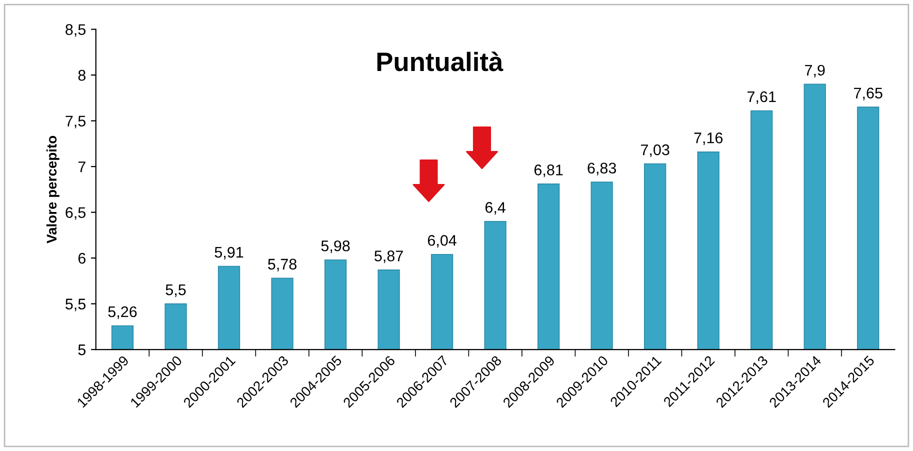  Describe the element at coordinates (602, 169) in the screenshot. I see `data-label: 6,83` at that location.